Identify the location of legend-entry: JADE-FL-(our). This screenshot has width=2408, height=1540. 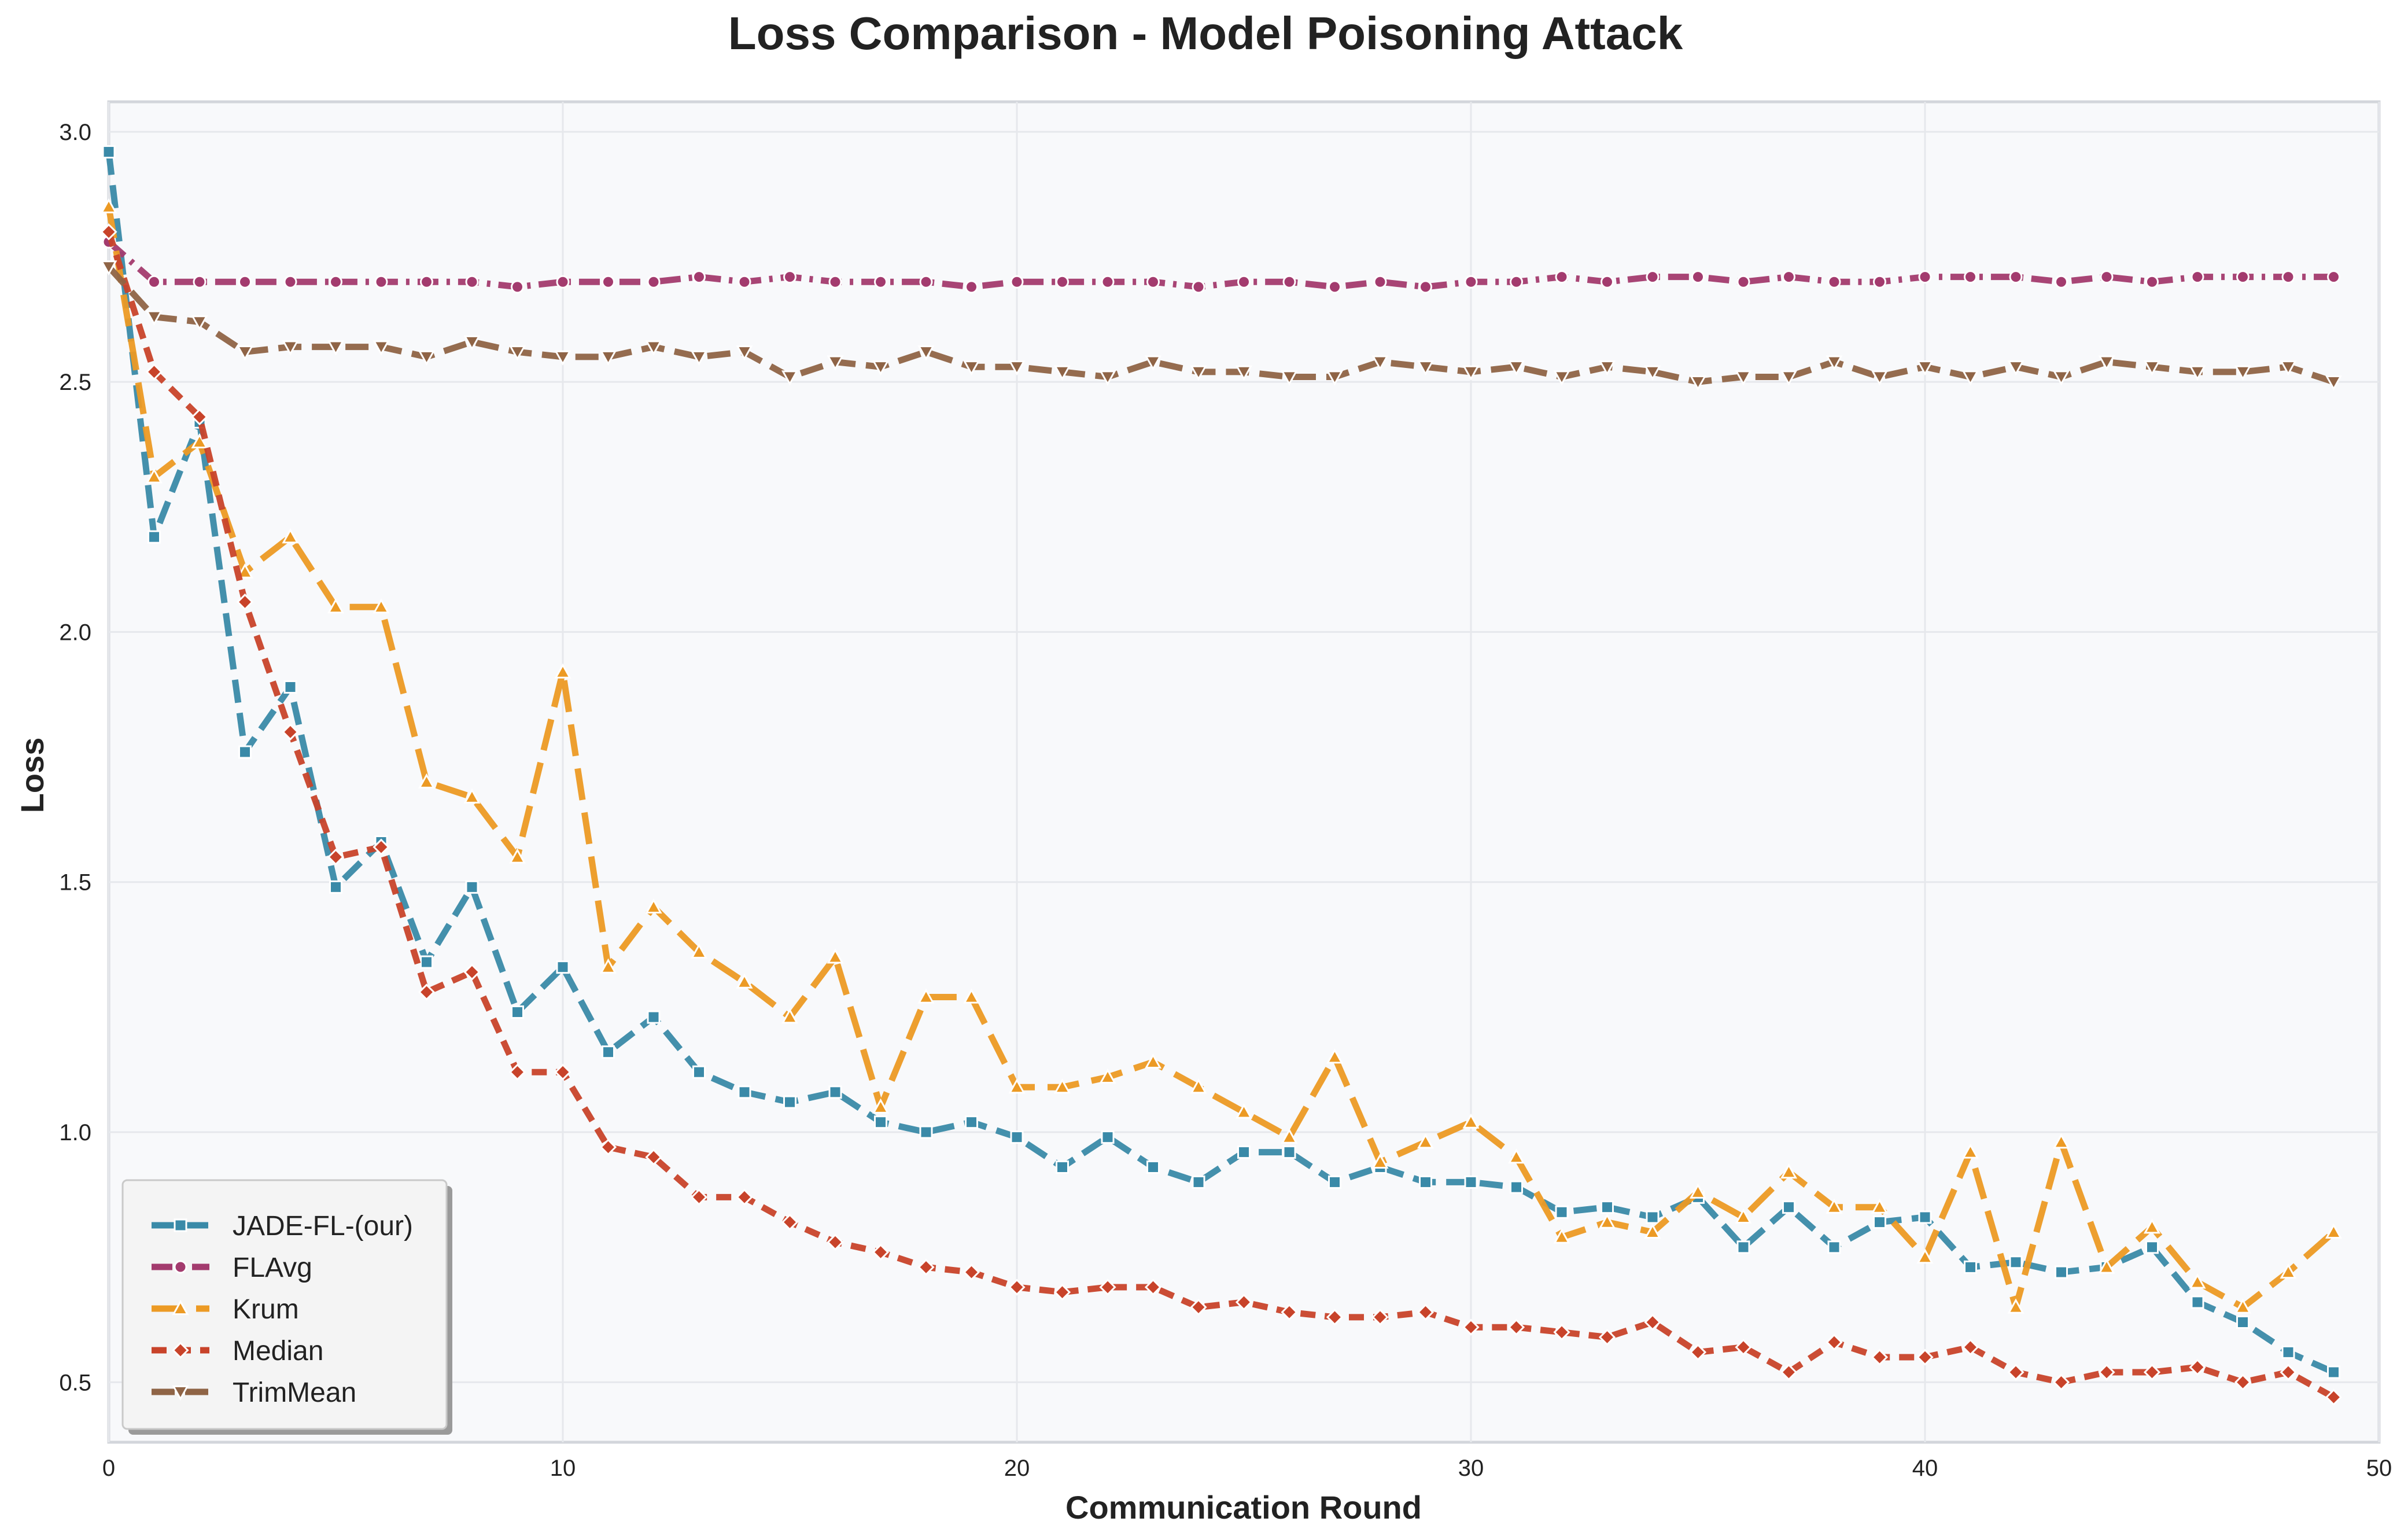
(282, 1226).